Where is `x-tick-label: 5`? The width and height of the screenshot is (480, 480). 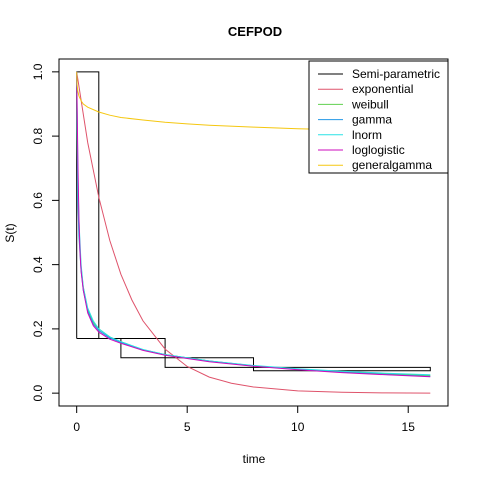
x-tick-label: 5 is located at coordinates (187, 427).